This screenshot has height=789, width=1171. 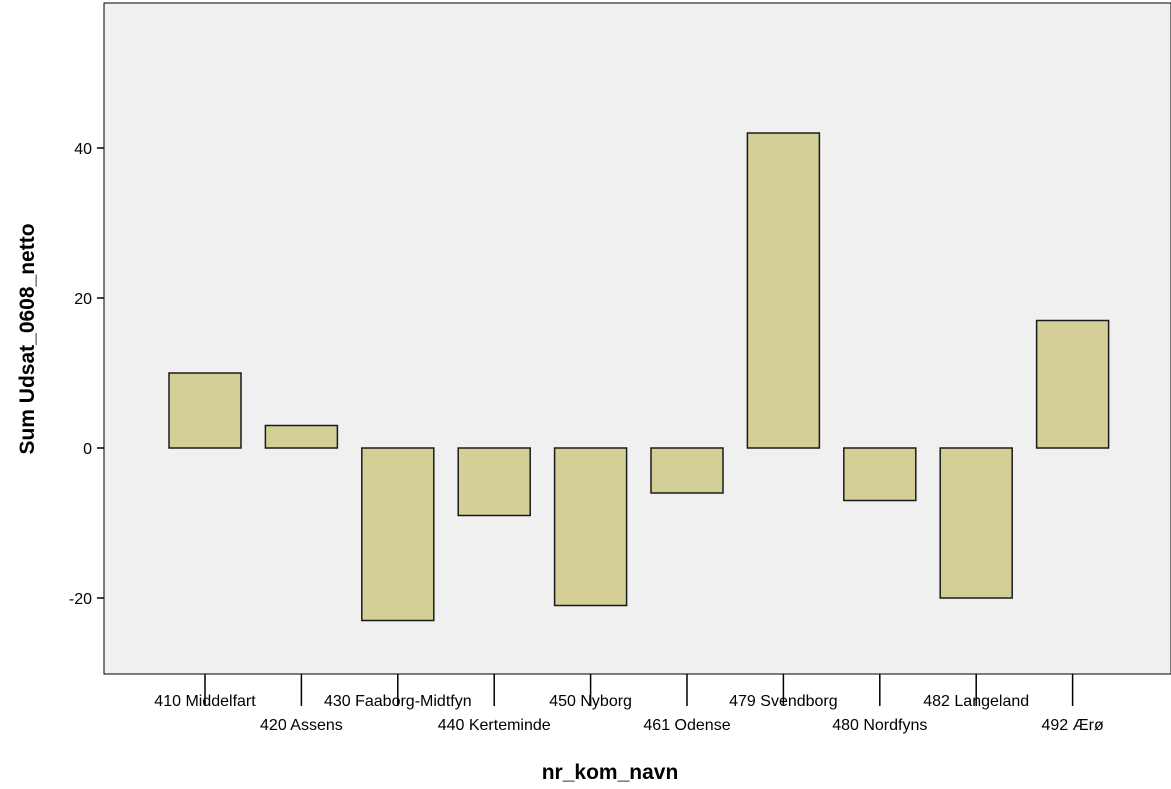 I want to click on x-tick-label: 420 Assens, so click(x=301, y=725).